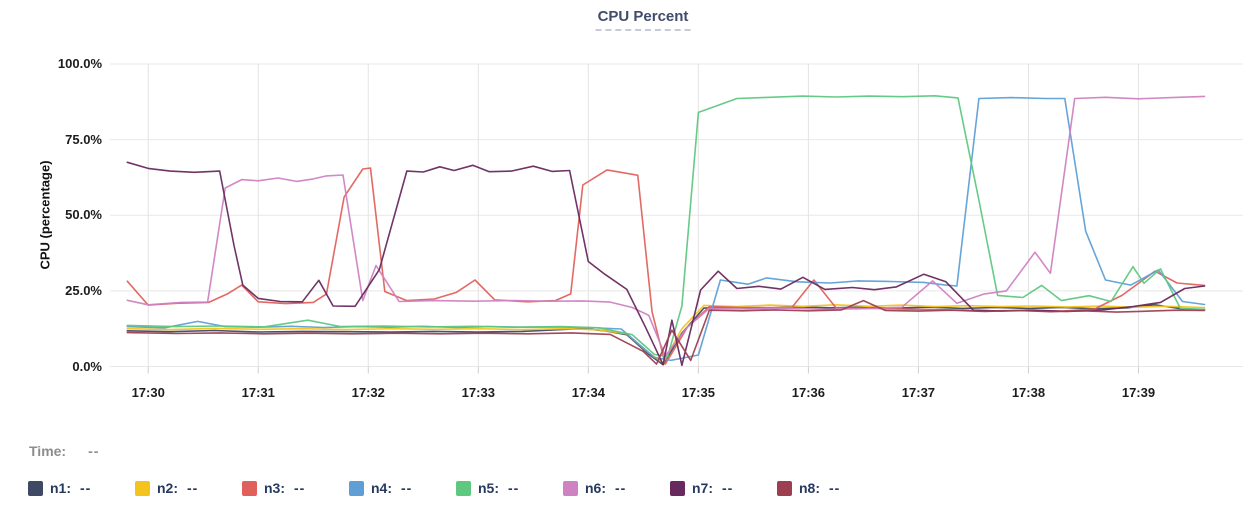 The width and height of the screenshot is (1254, 530). Describe the element at coordinates (1028, 392) in the screenshot. I see `x-tick-label: 17:38` at that location.